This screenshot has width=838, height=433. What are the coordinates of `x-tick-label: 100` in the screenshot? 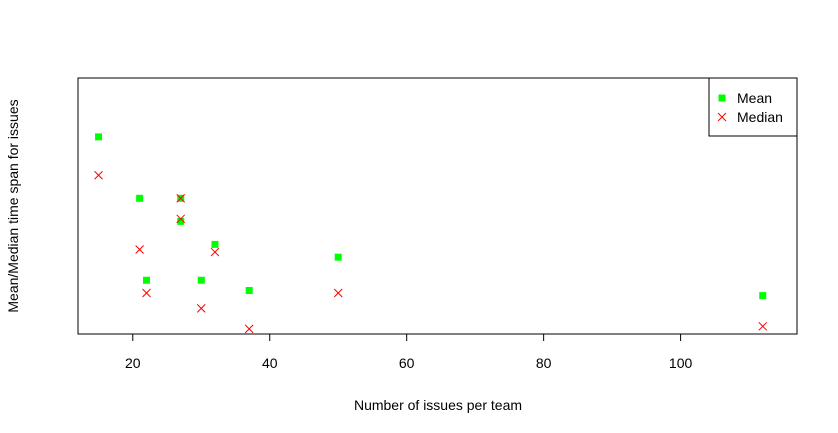 It's located at (681, 363).